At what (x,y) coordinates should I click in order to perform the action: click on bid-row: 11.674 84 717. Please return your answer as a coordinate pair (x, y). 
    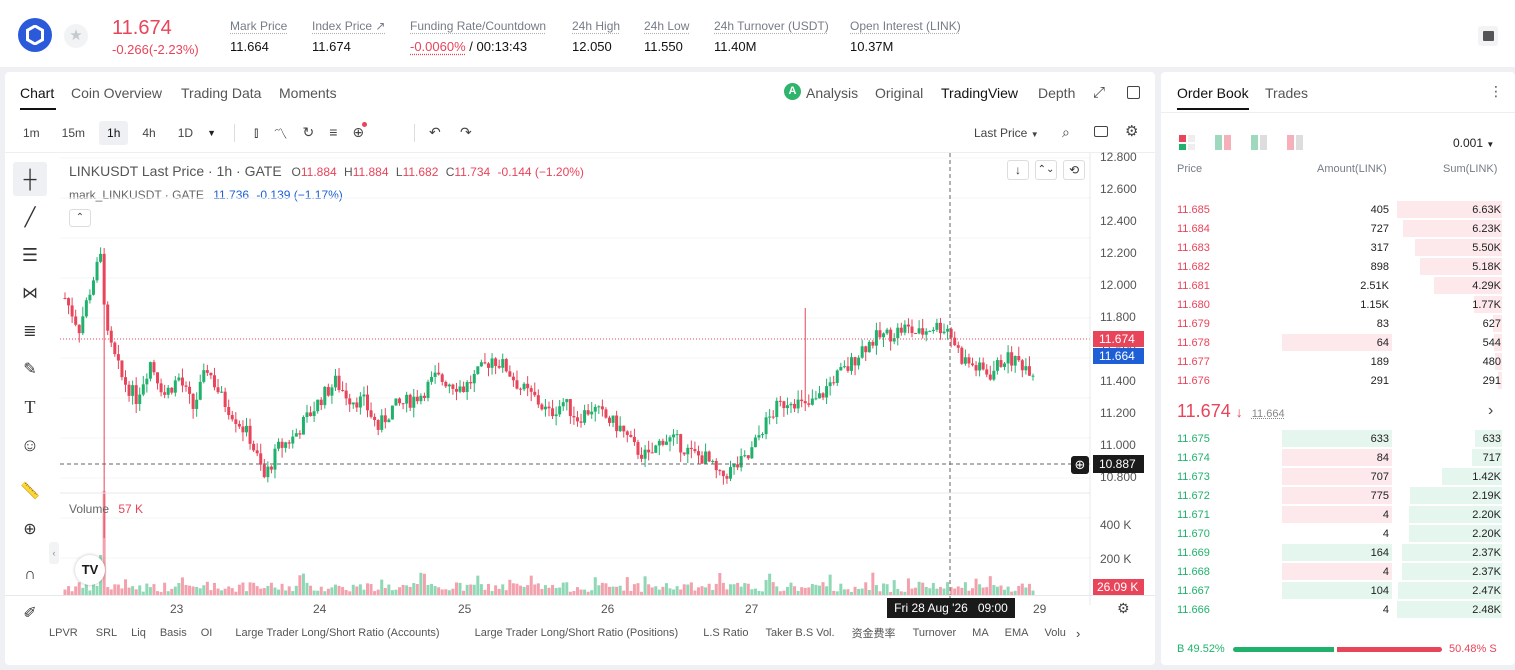
    Looking at the image, I should click on (1338, 457).